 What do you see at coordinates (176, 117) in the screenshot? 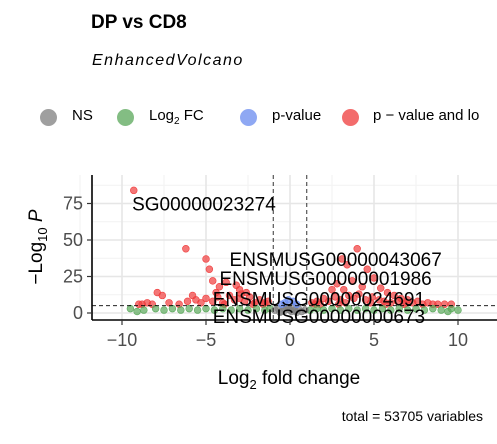
I see `legend-label-log2fc: Log2 FC` at bounding box center [176, 117].